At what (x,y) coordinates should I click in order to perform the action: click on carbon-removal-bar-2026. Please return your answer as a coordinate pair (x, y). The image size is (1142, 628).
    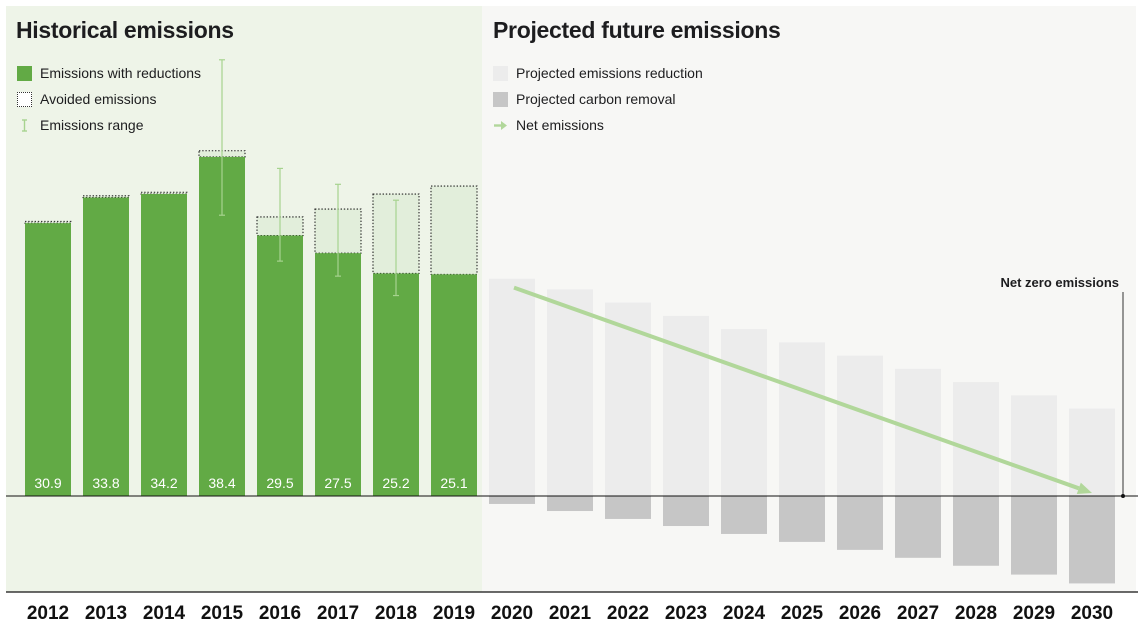
    Looking at the image, I should click on (860, 523).